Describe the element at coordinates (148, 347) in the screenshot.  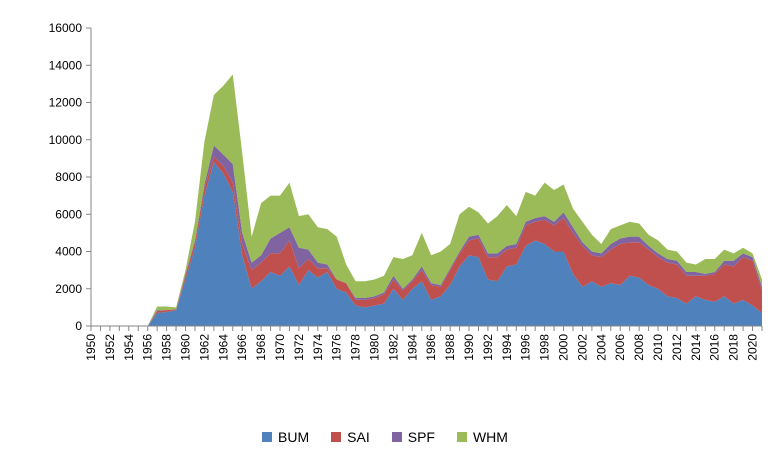
I see `x-tick-label: 1956` at that location.